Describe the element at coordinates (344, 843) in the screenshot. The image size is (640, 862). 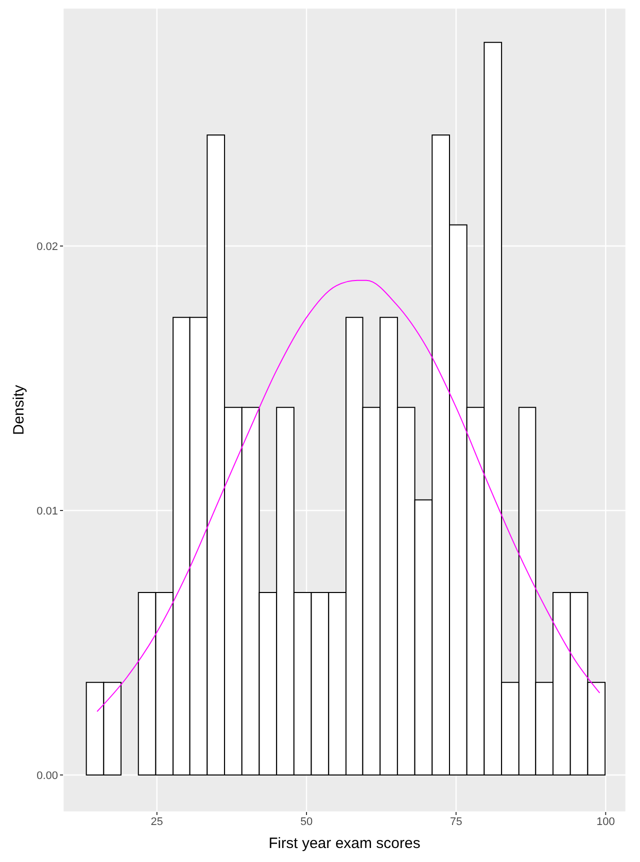
I see `x-axis-title: First year exam scores` at that location.